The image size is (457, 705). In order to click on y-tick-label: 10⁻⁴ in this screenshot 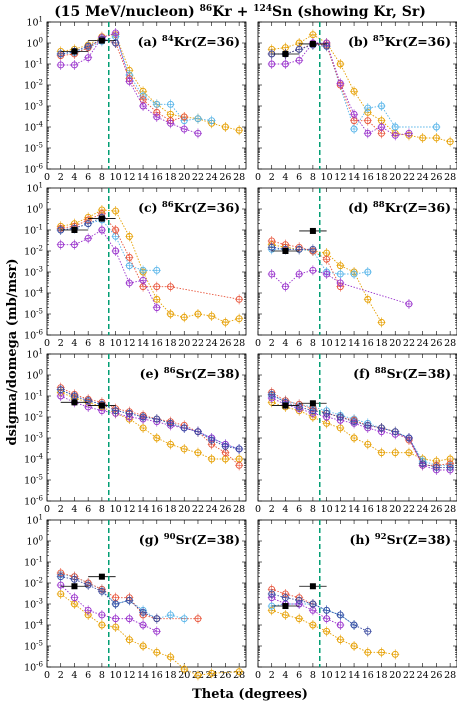, I will do `click(33, 127)`.